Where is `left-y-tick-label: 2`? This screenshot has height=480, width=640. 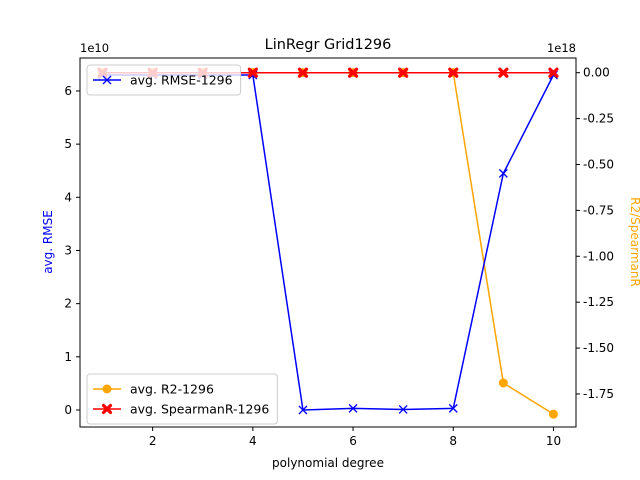 left-y-tick-label: 2 is located at coordinates (68, 304).